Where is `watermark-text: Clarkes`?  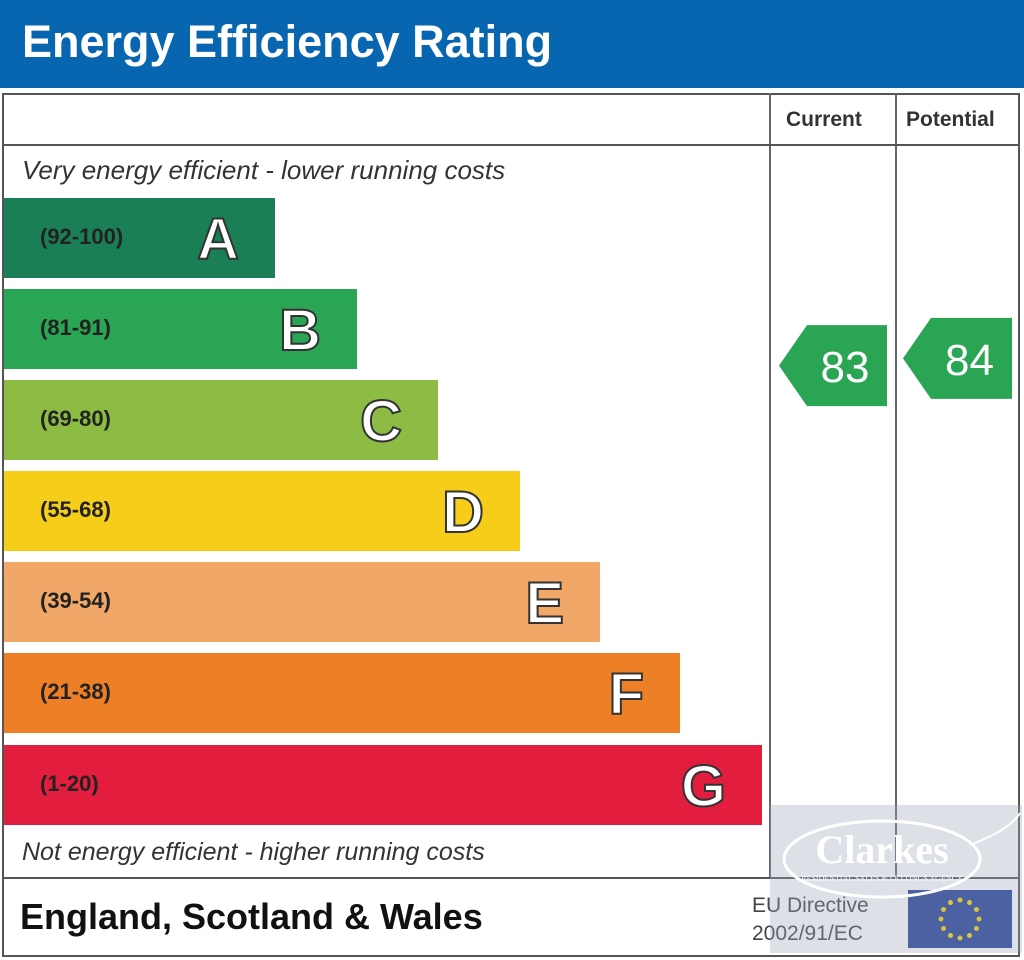 watermark-text: Clarkes is located at coordinates (881, 849).